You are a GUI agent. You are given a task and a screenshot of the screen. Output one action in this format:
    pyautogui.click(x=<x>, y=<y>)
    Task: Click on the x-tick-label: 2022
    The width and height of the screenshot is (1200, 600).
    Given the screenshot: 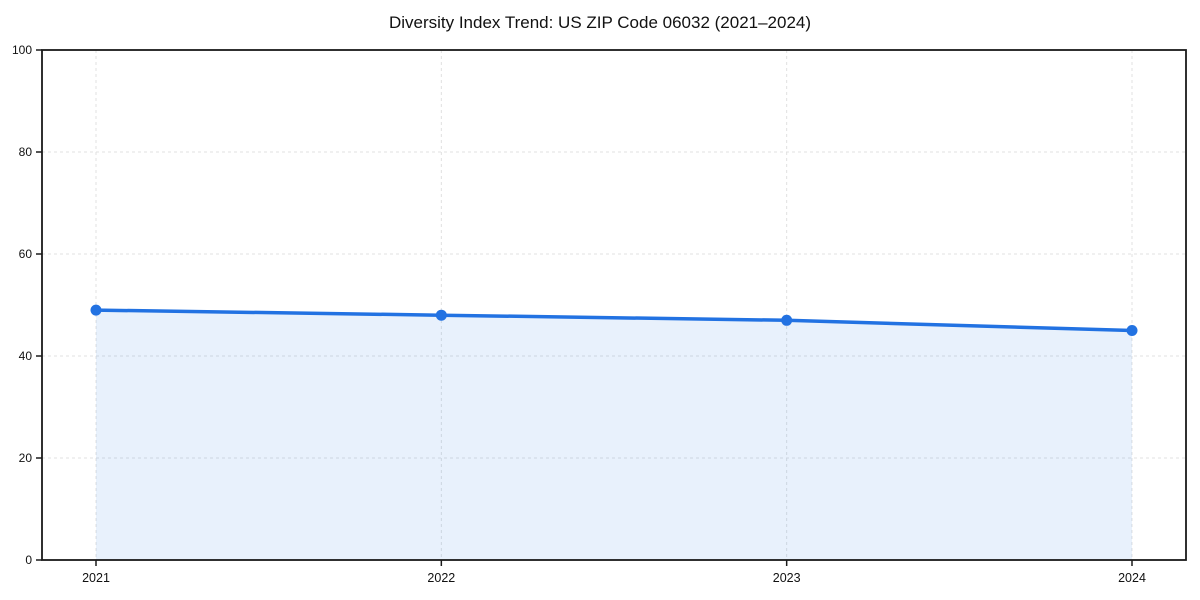 What is the action you would take?
    pyautogui.click(x=441, y=578)
    